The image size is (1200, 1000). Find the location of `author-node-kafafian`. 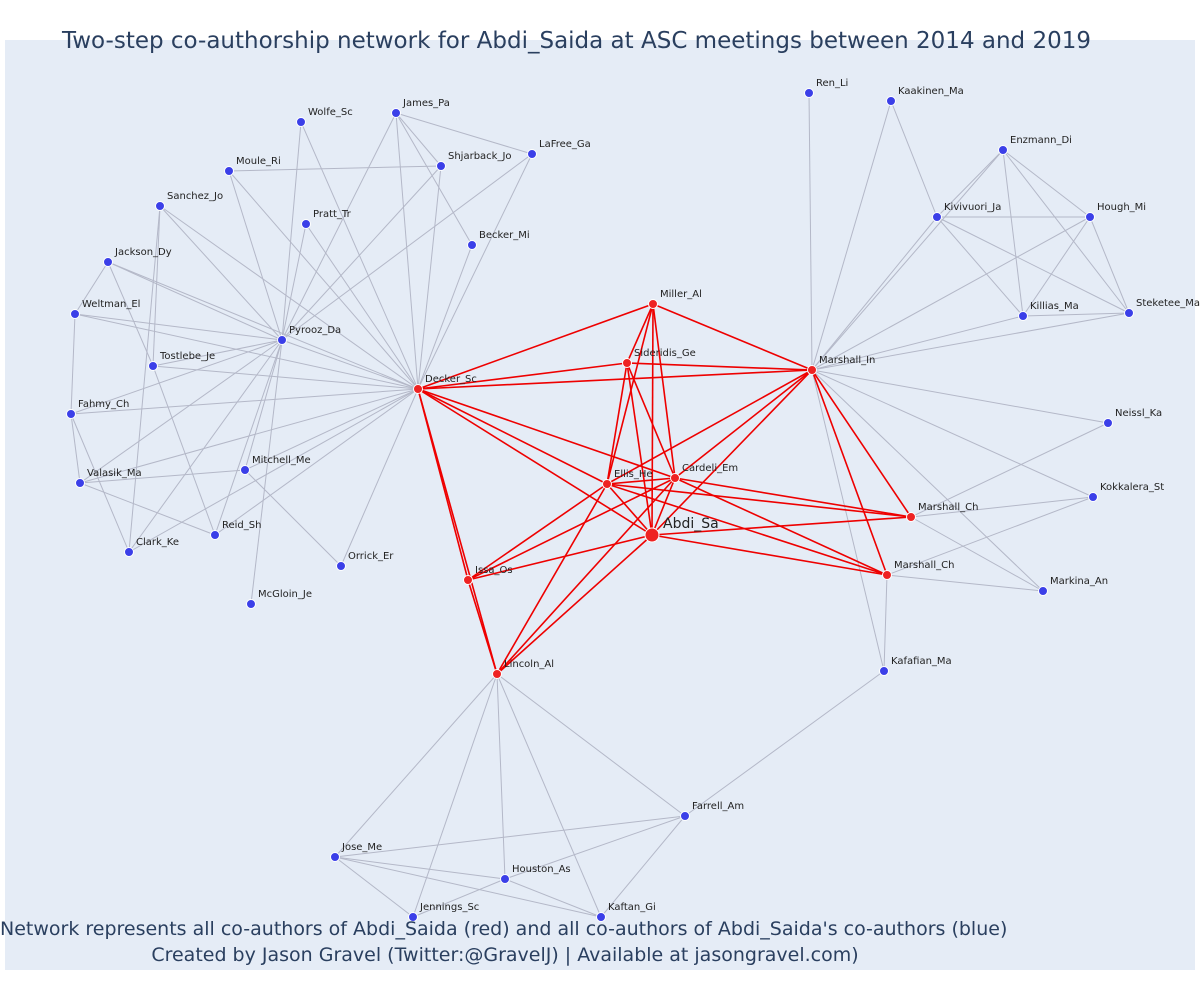

author-node-kafafian is located at coordinates (884, 671).